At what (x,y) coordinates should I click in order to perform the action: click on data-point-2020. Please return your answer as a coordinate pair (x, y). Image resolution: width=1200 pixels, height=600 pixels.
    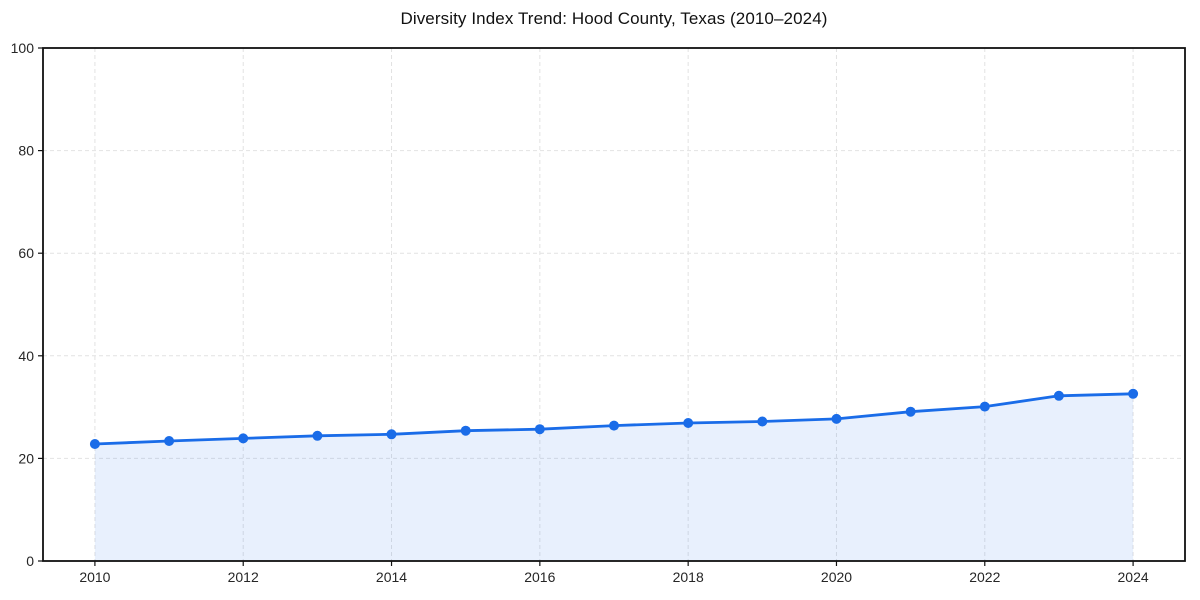
    Looking at the image, I should click on (836, 418).